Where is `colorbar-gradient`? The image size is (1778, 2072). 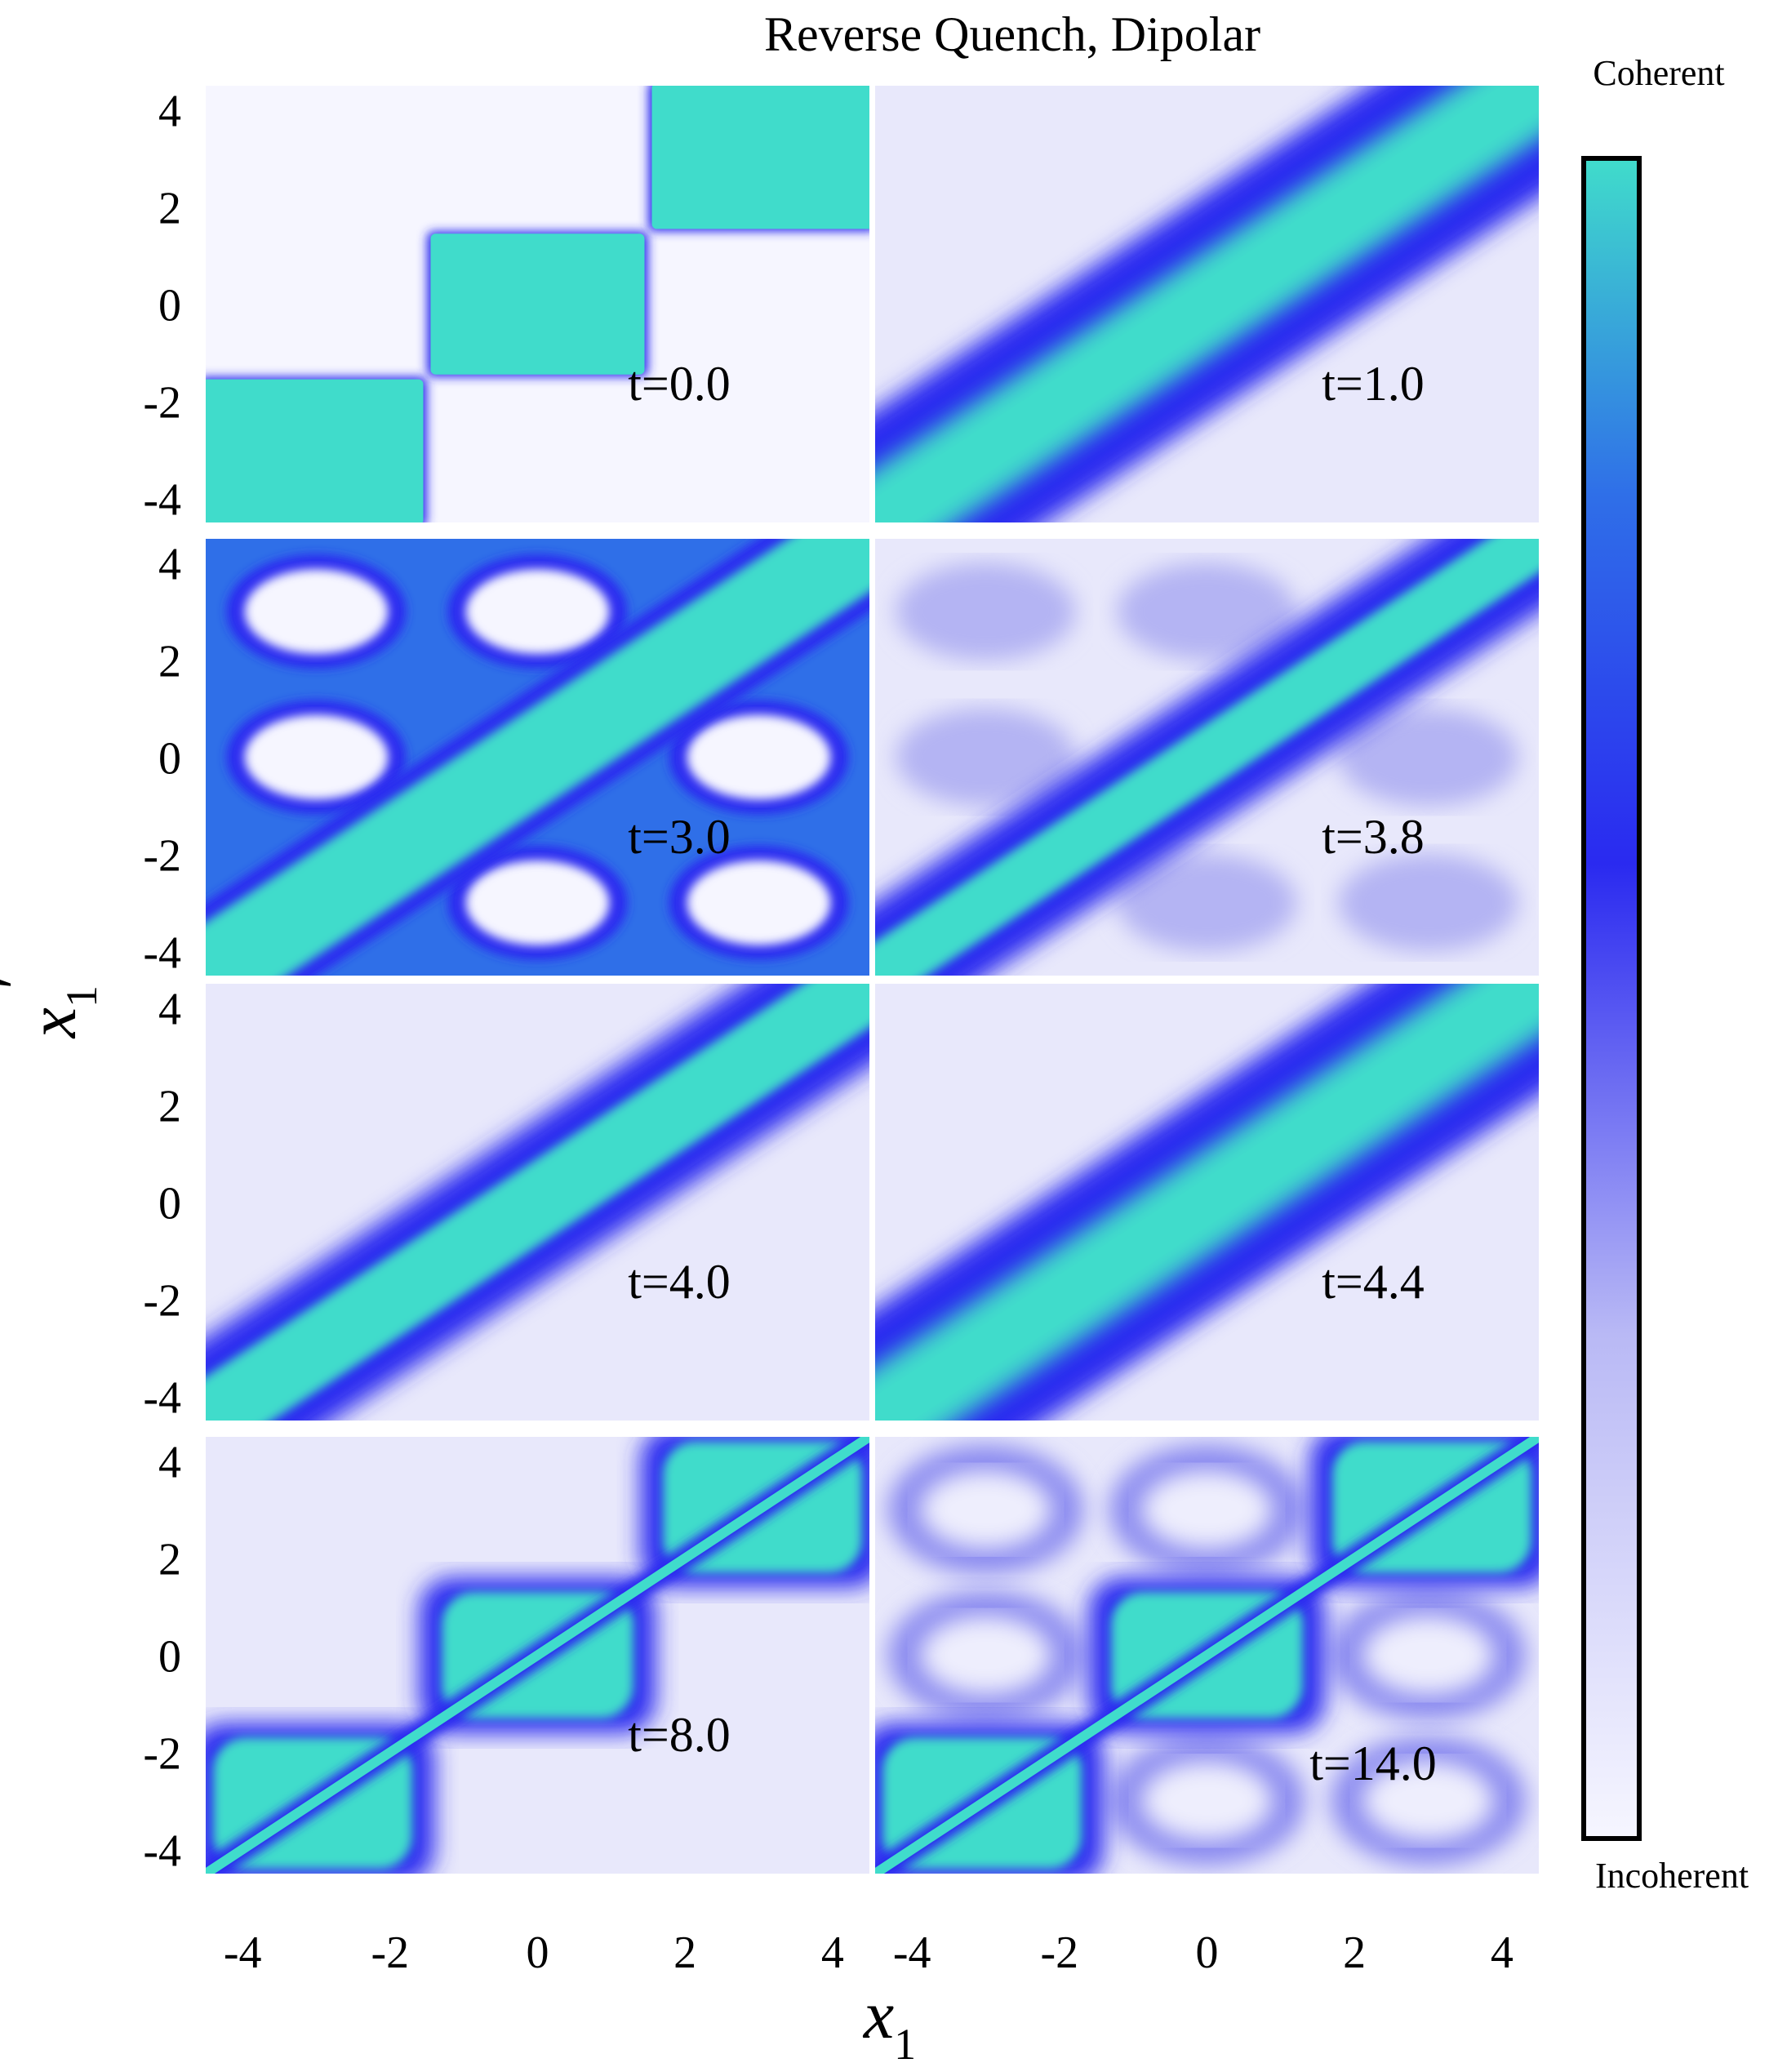
colorbar-gradient is located at coordinates (1611, 998).